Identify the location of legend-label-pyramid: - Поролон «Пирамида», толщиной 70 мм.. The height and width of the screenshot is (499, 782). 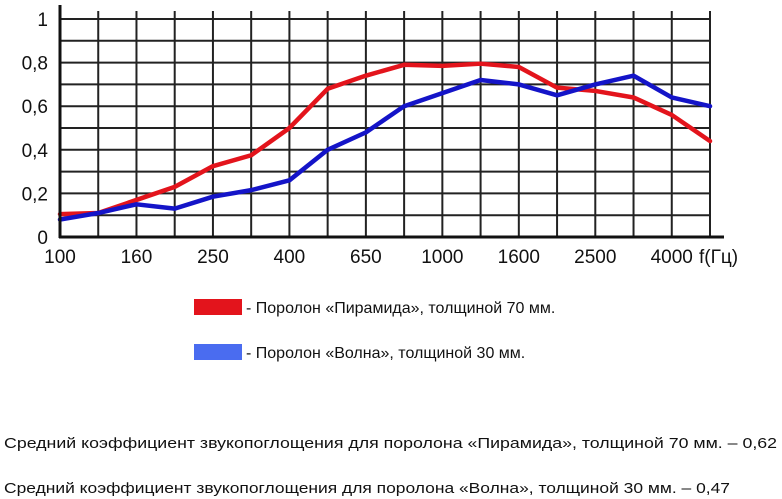
(400, 308).